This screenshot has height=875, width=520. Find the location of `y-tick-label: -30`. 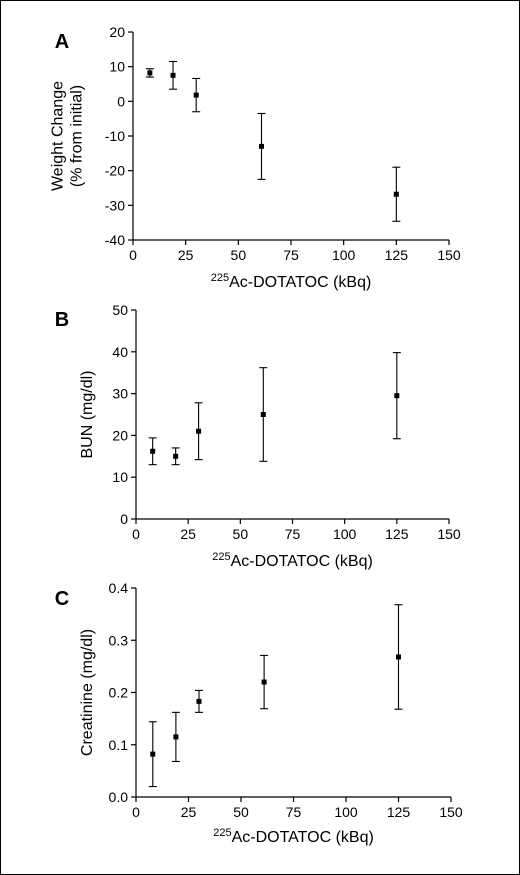

y-tick-label: -30 is located at coordinates (115, 205).